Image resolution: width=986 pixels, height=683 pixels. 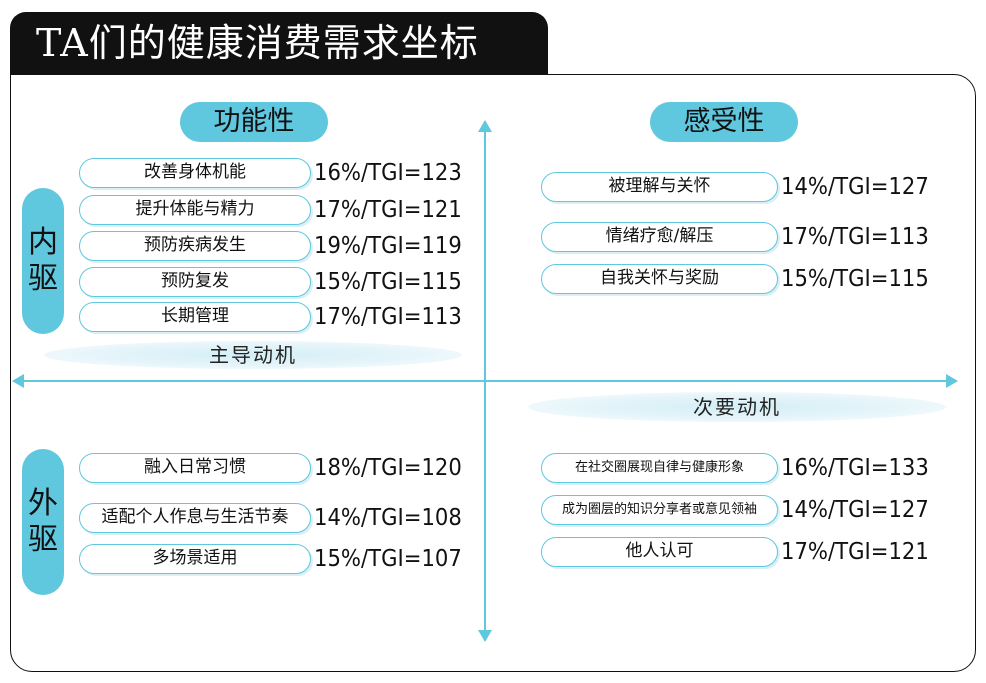 What do you see at coordinates (659, 279) in the screenshot?
I see `item-pill: 自我关怀与奖励` at bounding box center [659, 279].